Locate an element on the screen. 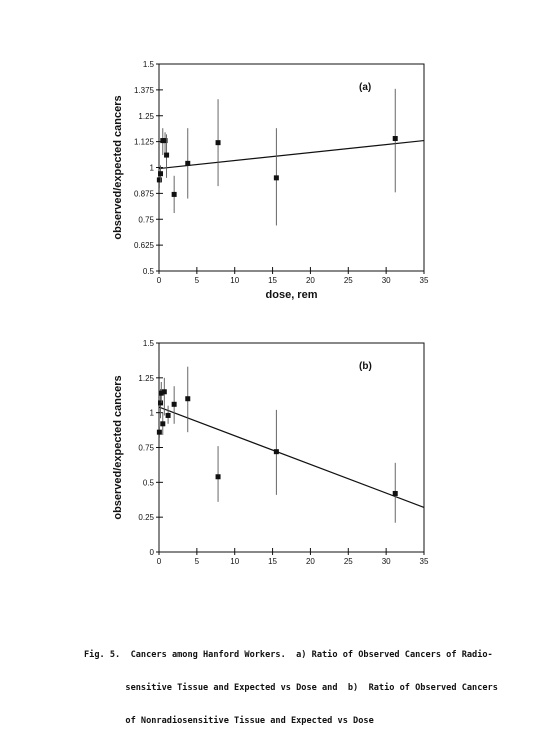  chart-a-plot-frame is located at coordinates (291, 167).